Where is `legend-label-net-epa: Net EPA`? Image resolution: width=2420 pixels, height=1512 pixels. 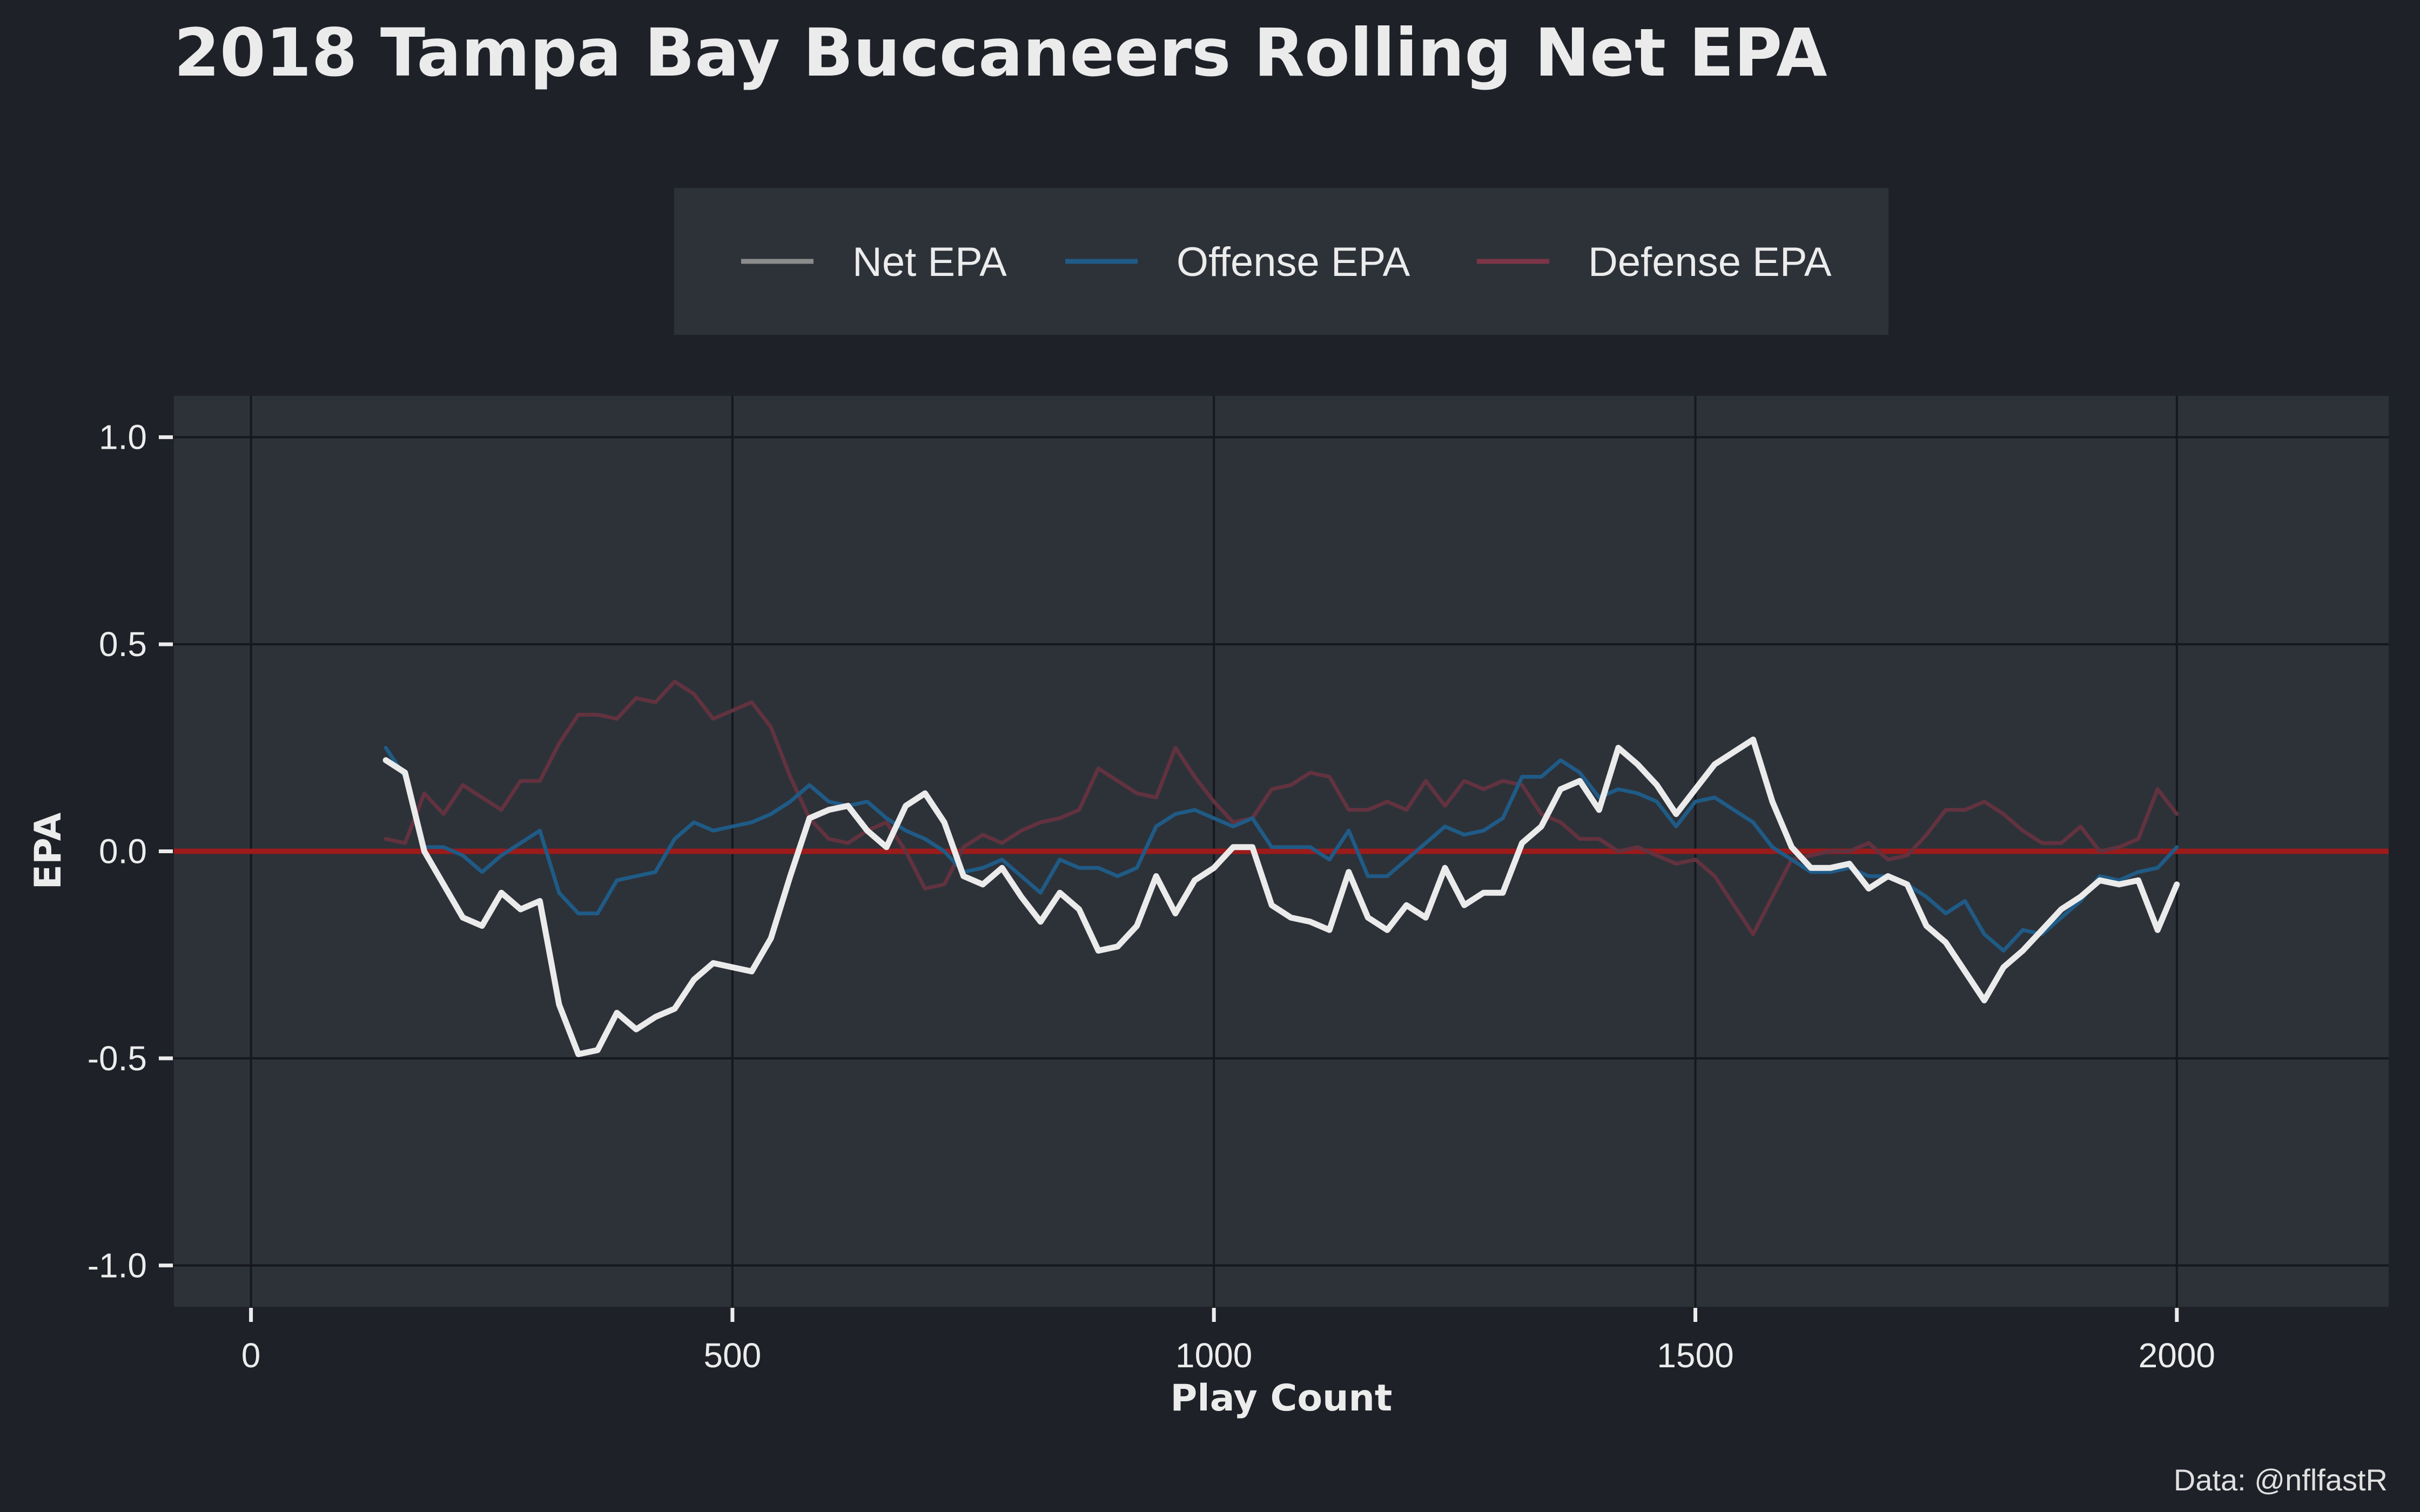 legend-label-net-epa: Net EPA is located at coordinates (929, 262).